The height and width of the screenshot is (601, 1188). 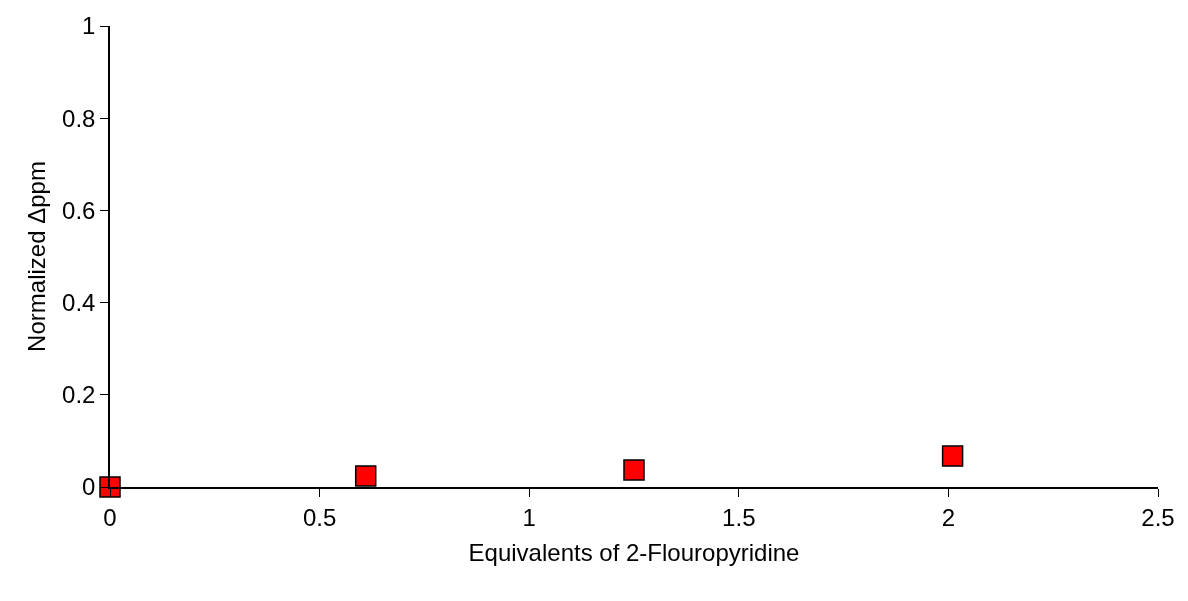 What do you see at coordinates (79, 210) in the screenshot?
I see `y-tick-label: 0.6` at bounding box center [79, 210].